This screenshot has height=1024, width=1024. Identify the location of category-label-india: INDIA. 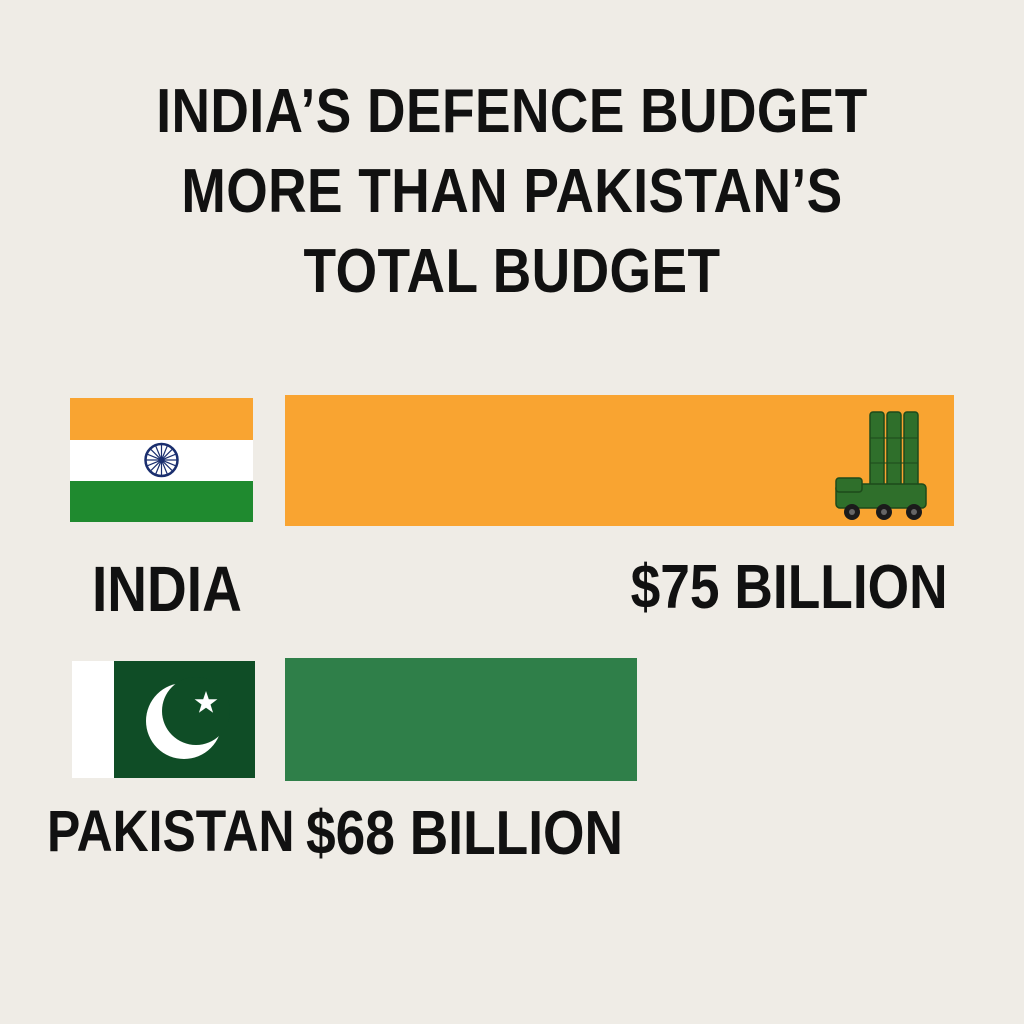
(167, 589).